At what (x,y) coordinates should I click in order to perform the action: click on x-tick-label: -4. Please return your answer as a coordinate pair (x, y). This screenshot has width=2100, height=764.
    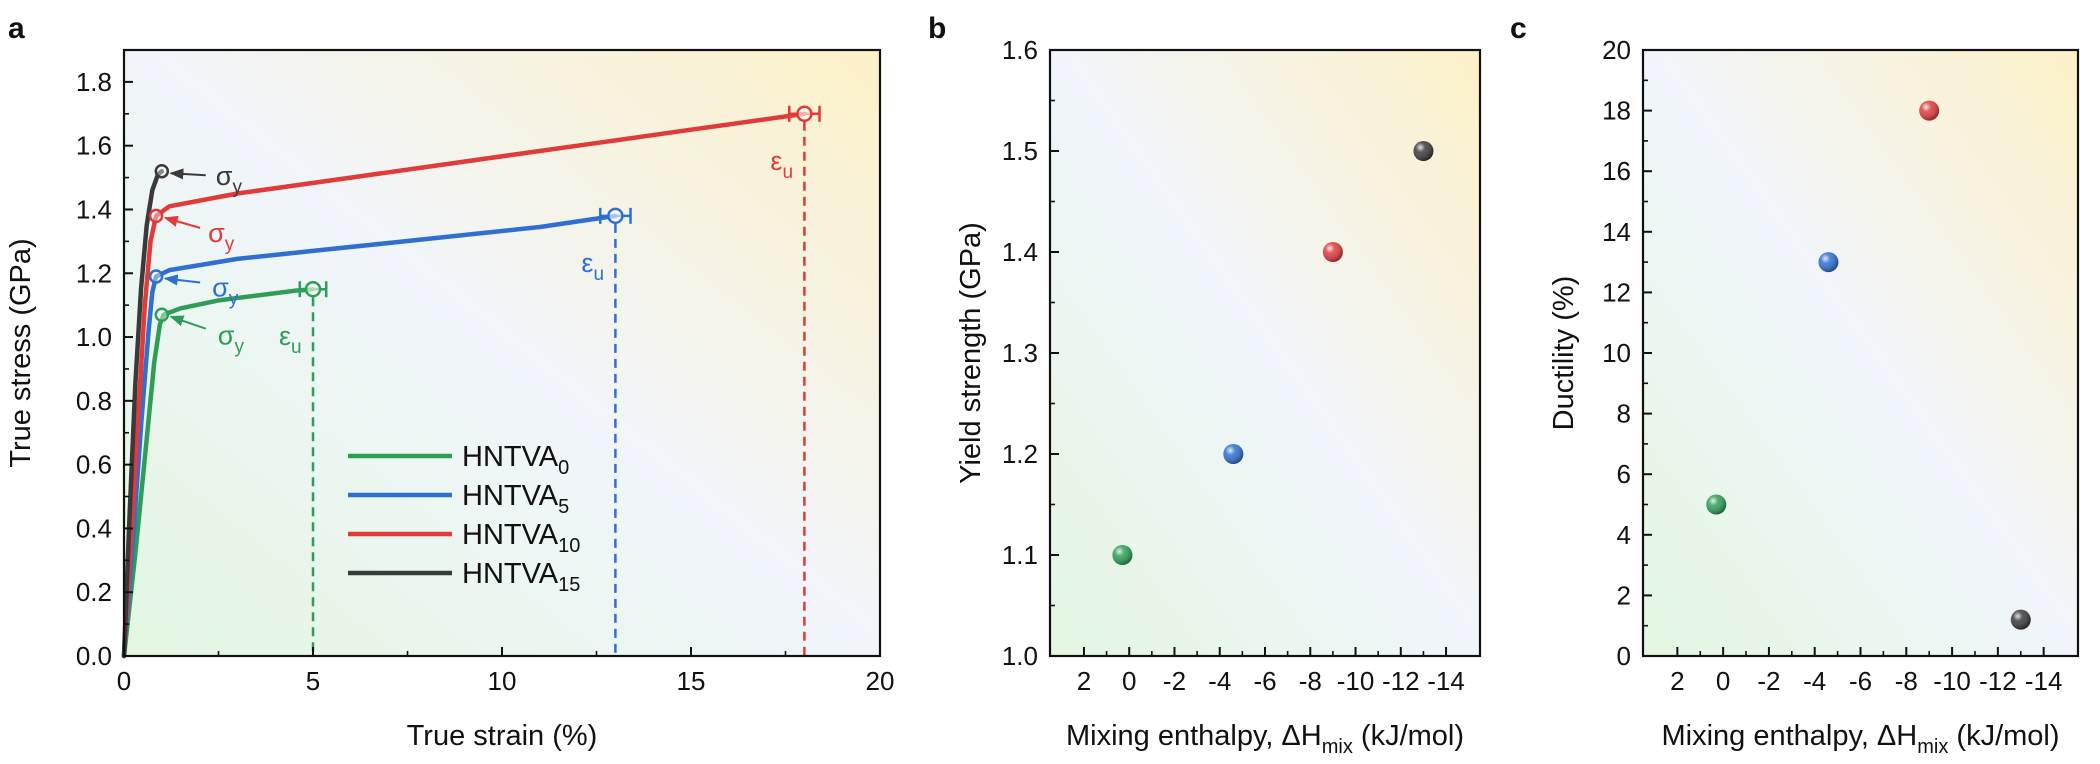
    Looking at the image, I should click on (1219, 681).